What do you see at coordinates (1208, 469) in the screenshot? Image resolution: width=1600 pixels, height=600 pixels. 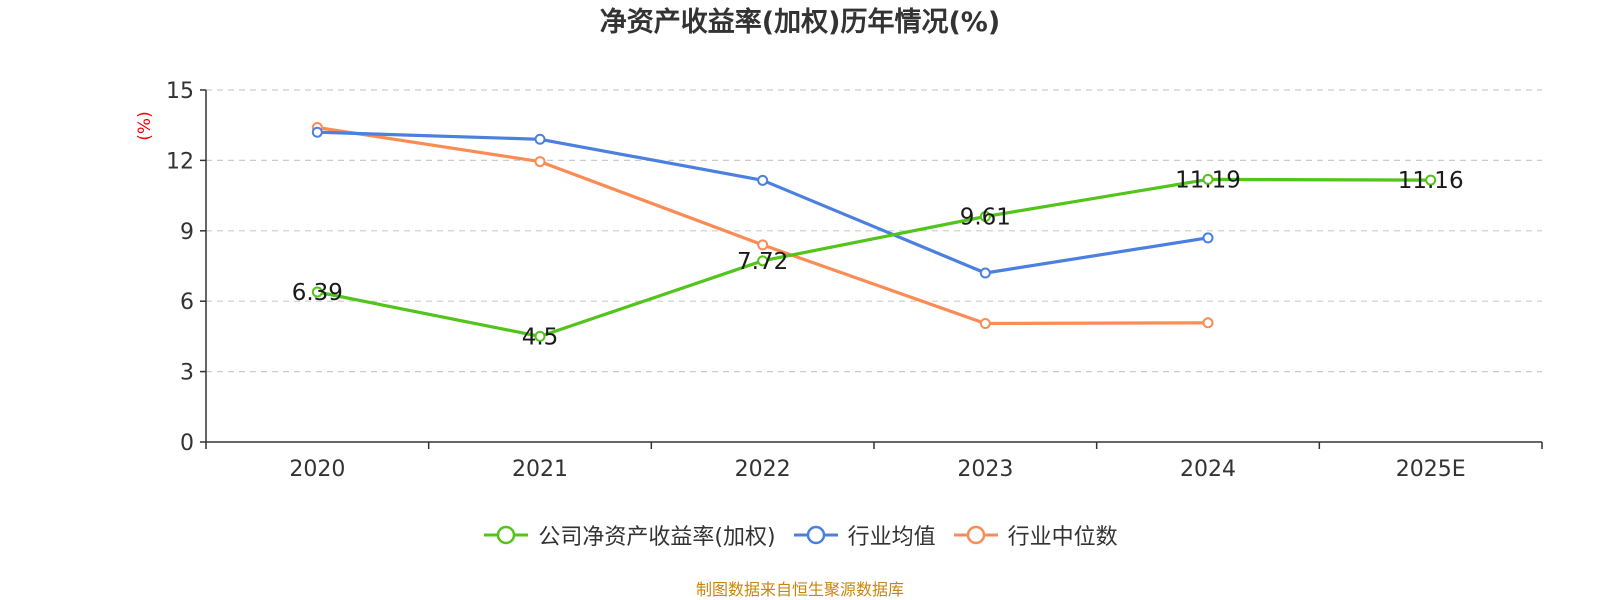 I see `x-tick-label: 2024` at bounding box center [1208, 469].